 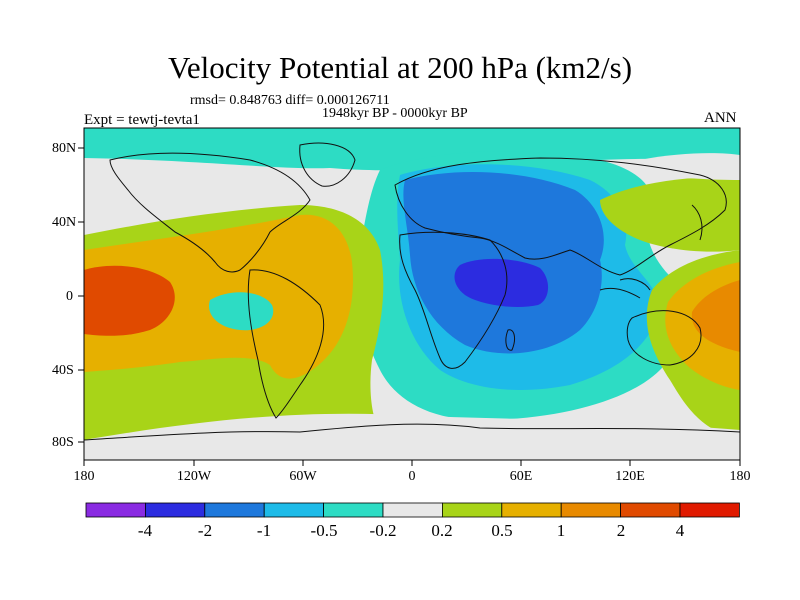 I want to click on lon-label-120w: 120W, so click(x=194, y=476).